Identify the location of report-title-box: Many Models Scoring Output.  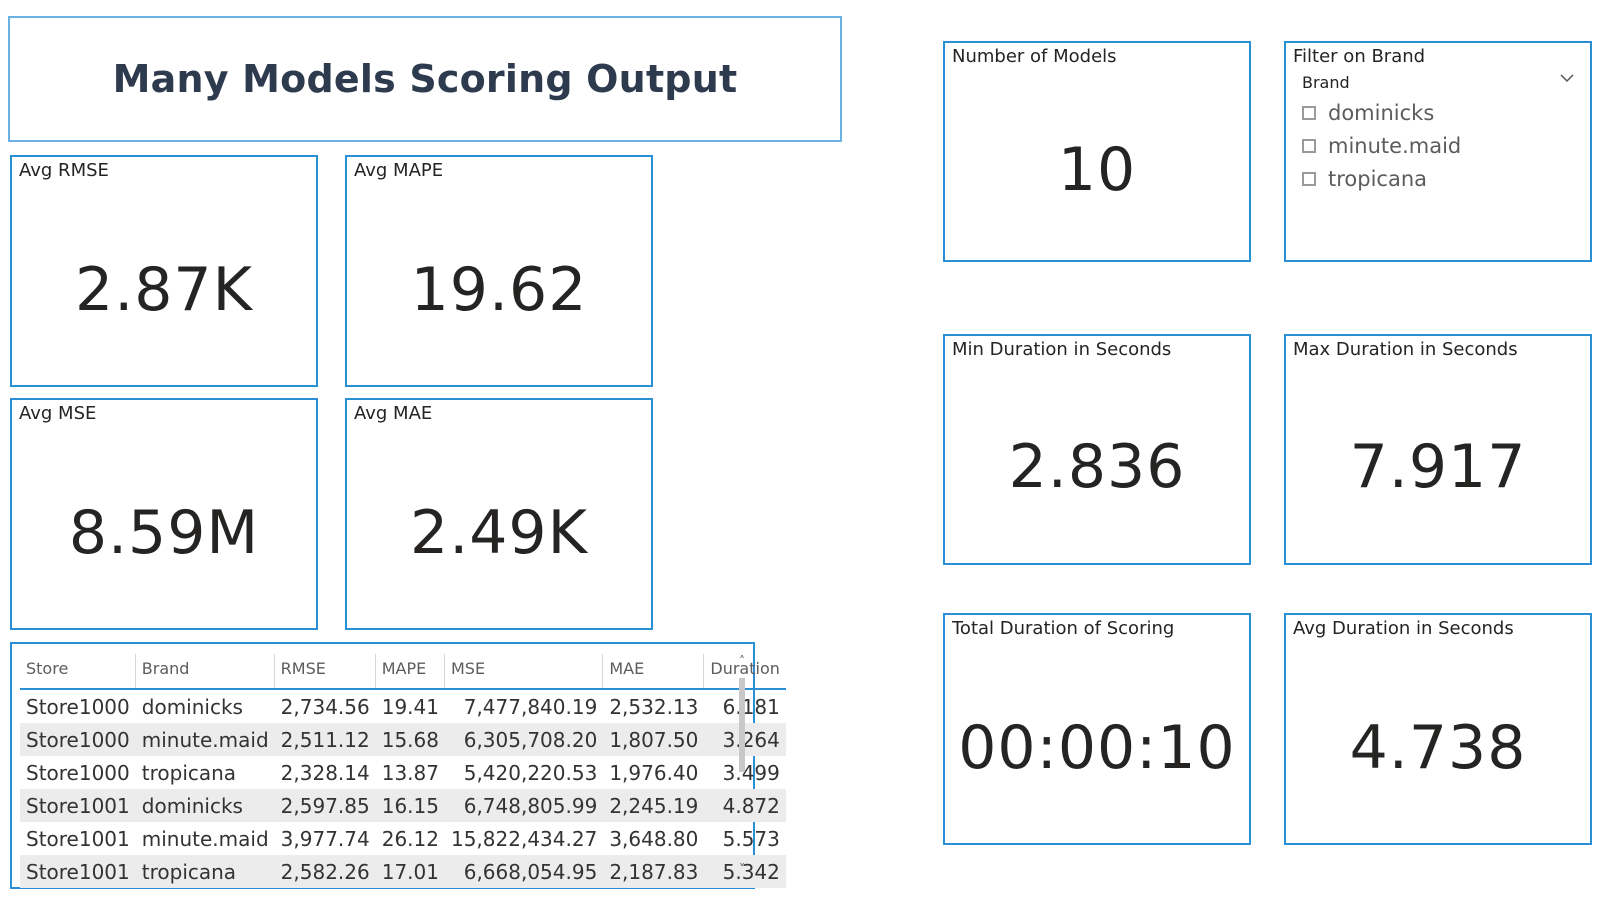
(425, 79).